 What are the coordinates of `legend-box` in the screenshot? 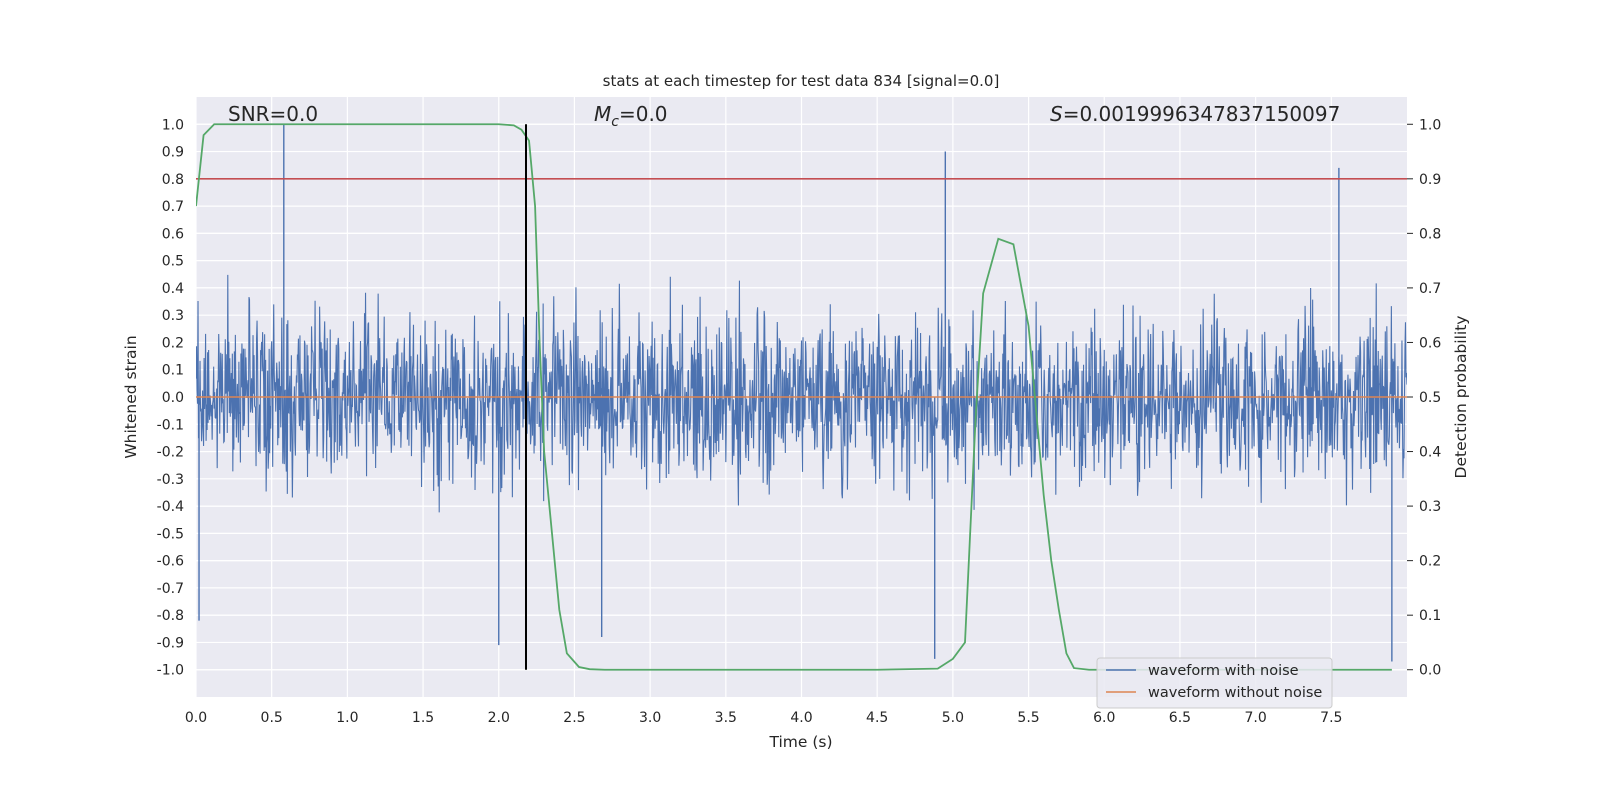 It's located at (1214, 683).